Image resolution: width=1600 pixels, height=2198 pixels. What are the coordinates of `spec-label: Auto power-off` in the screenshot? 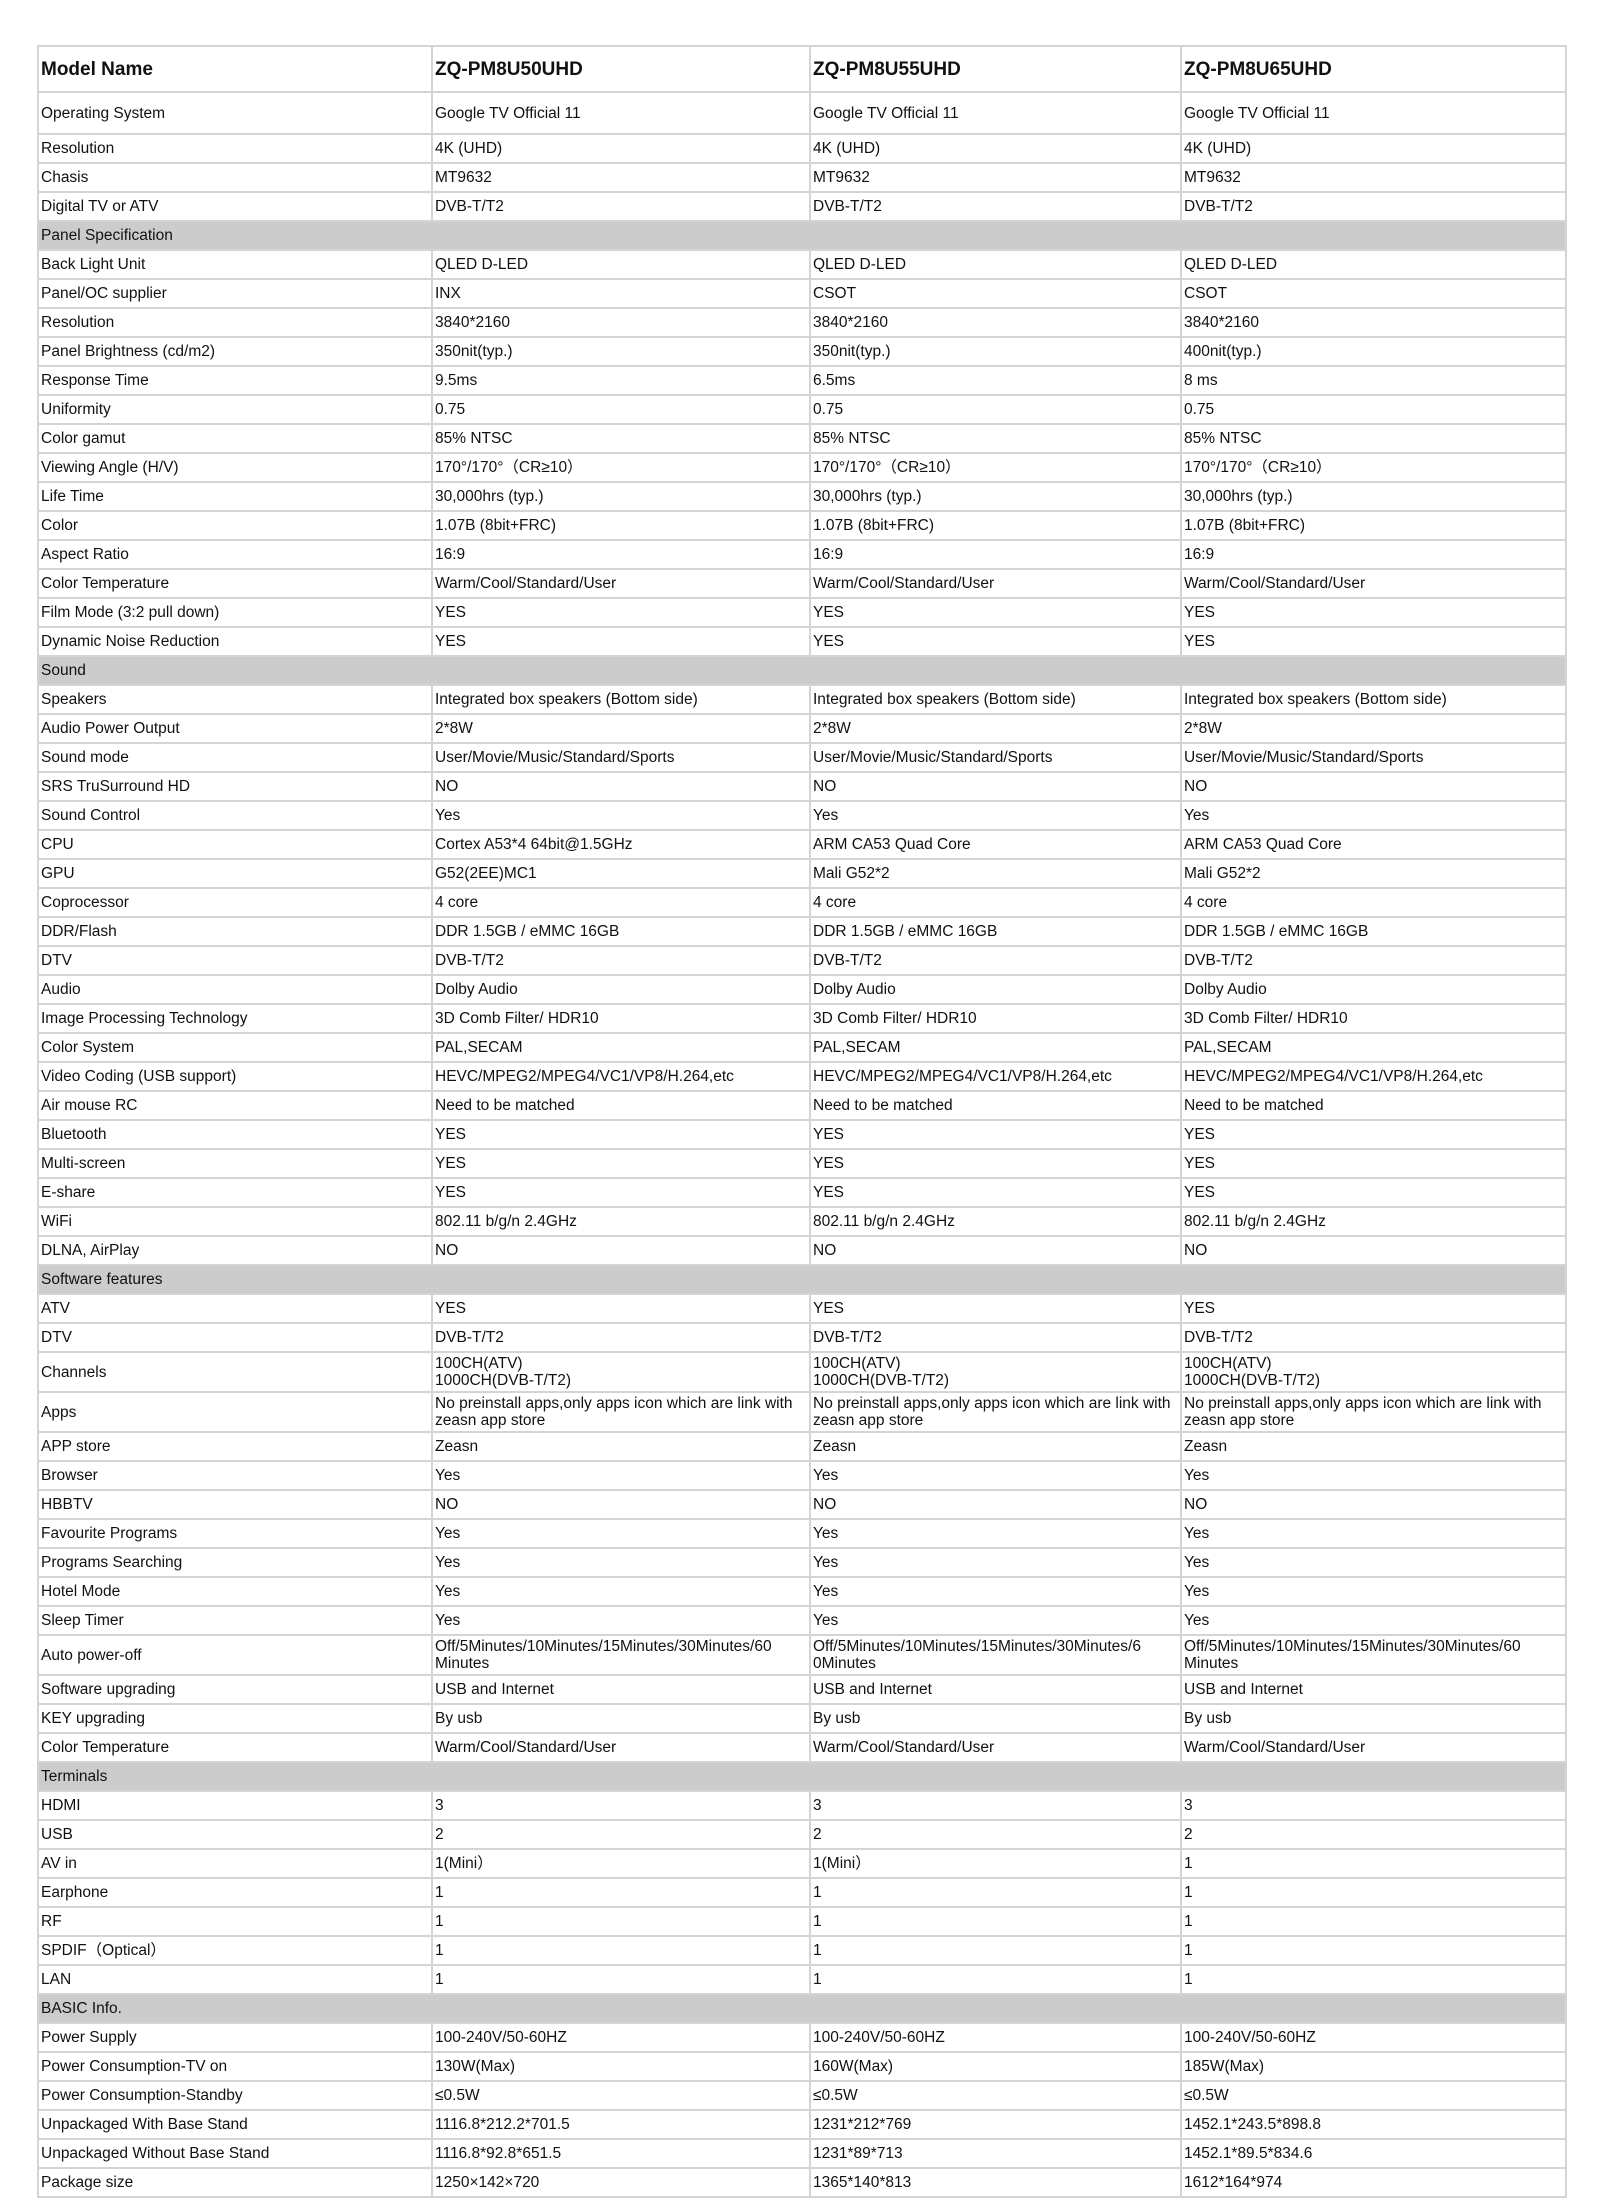 It's located at (235, 1655).